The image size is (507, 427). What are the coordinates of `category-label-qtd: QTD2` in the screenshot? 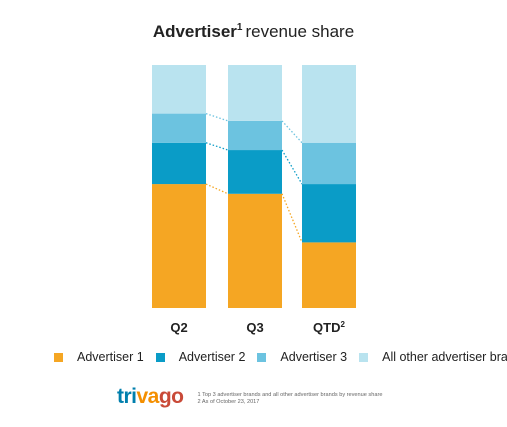 It's located at (329, 327).